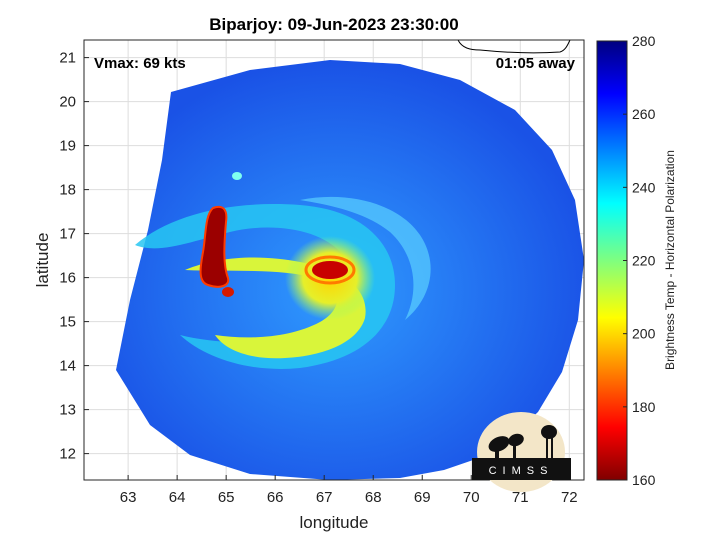  Describe the element at coordinates (333, 522) in the screenshot. I see `x-axis-label: longitude` at that location.